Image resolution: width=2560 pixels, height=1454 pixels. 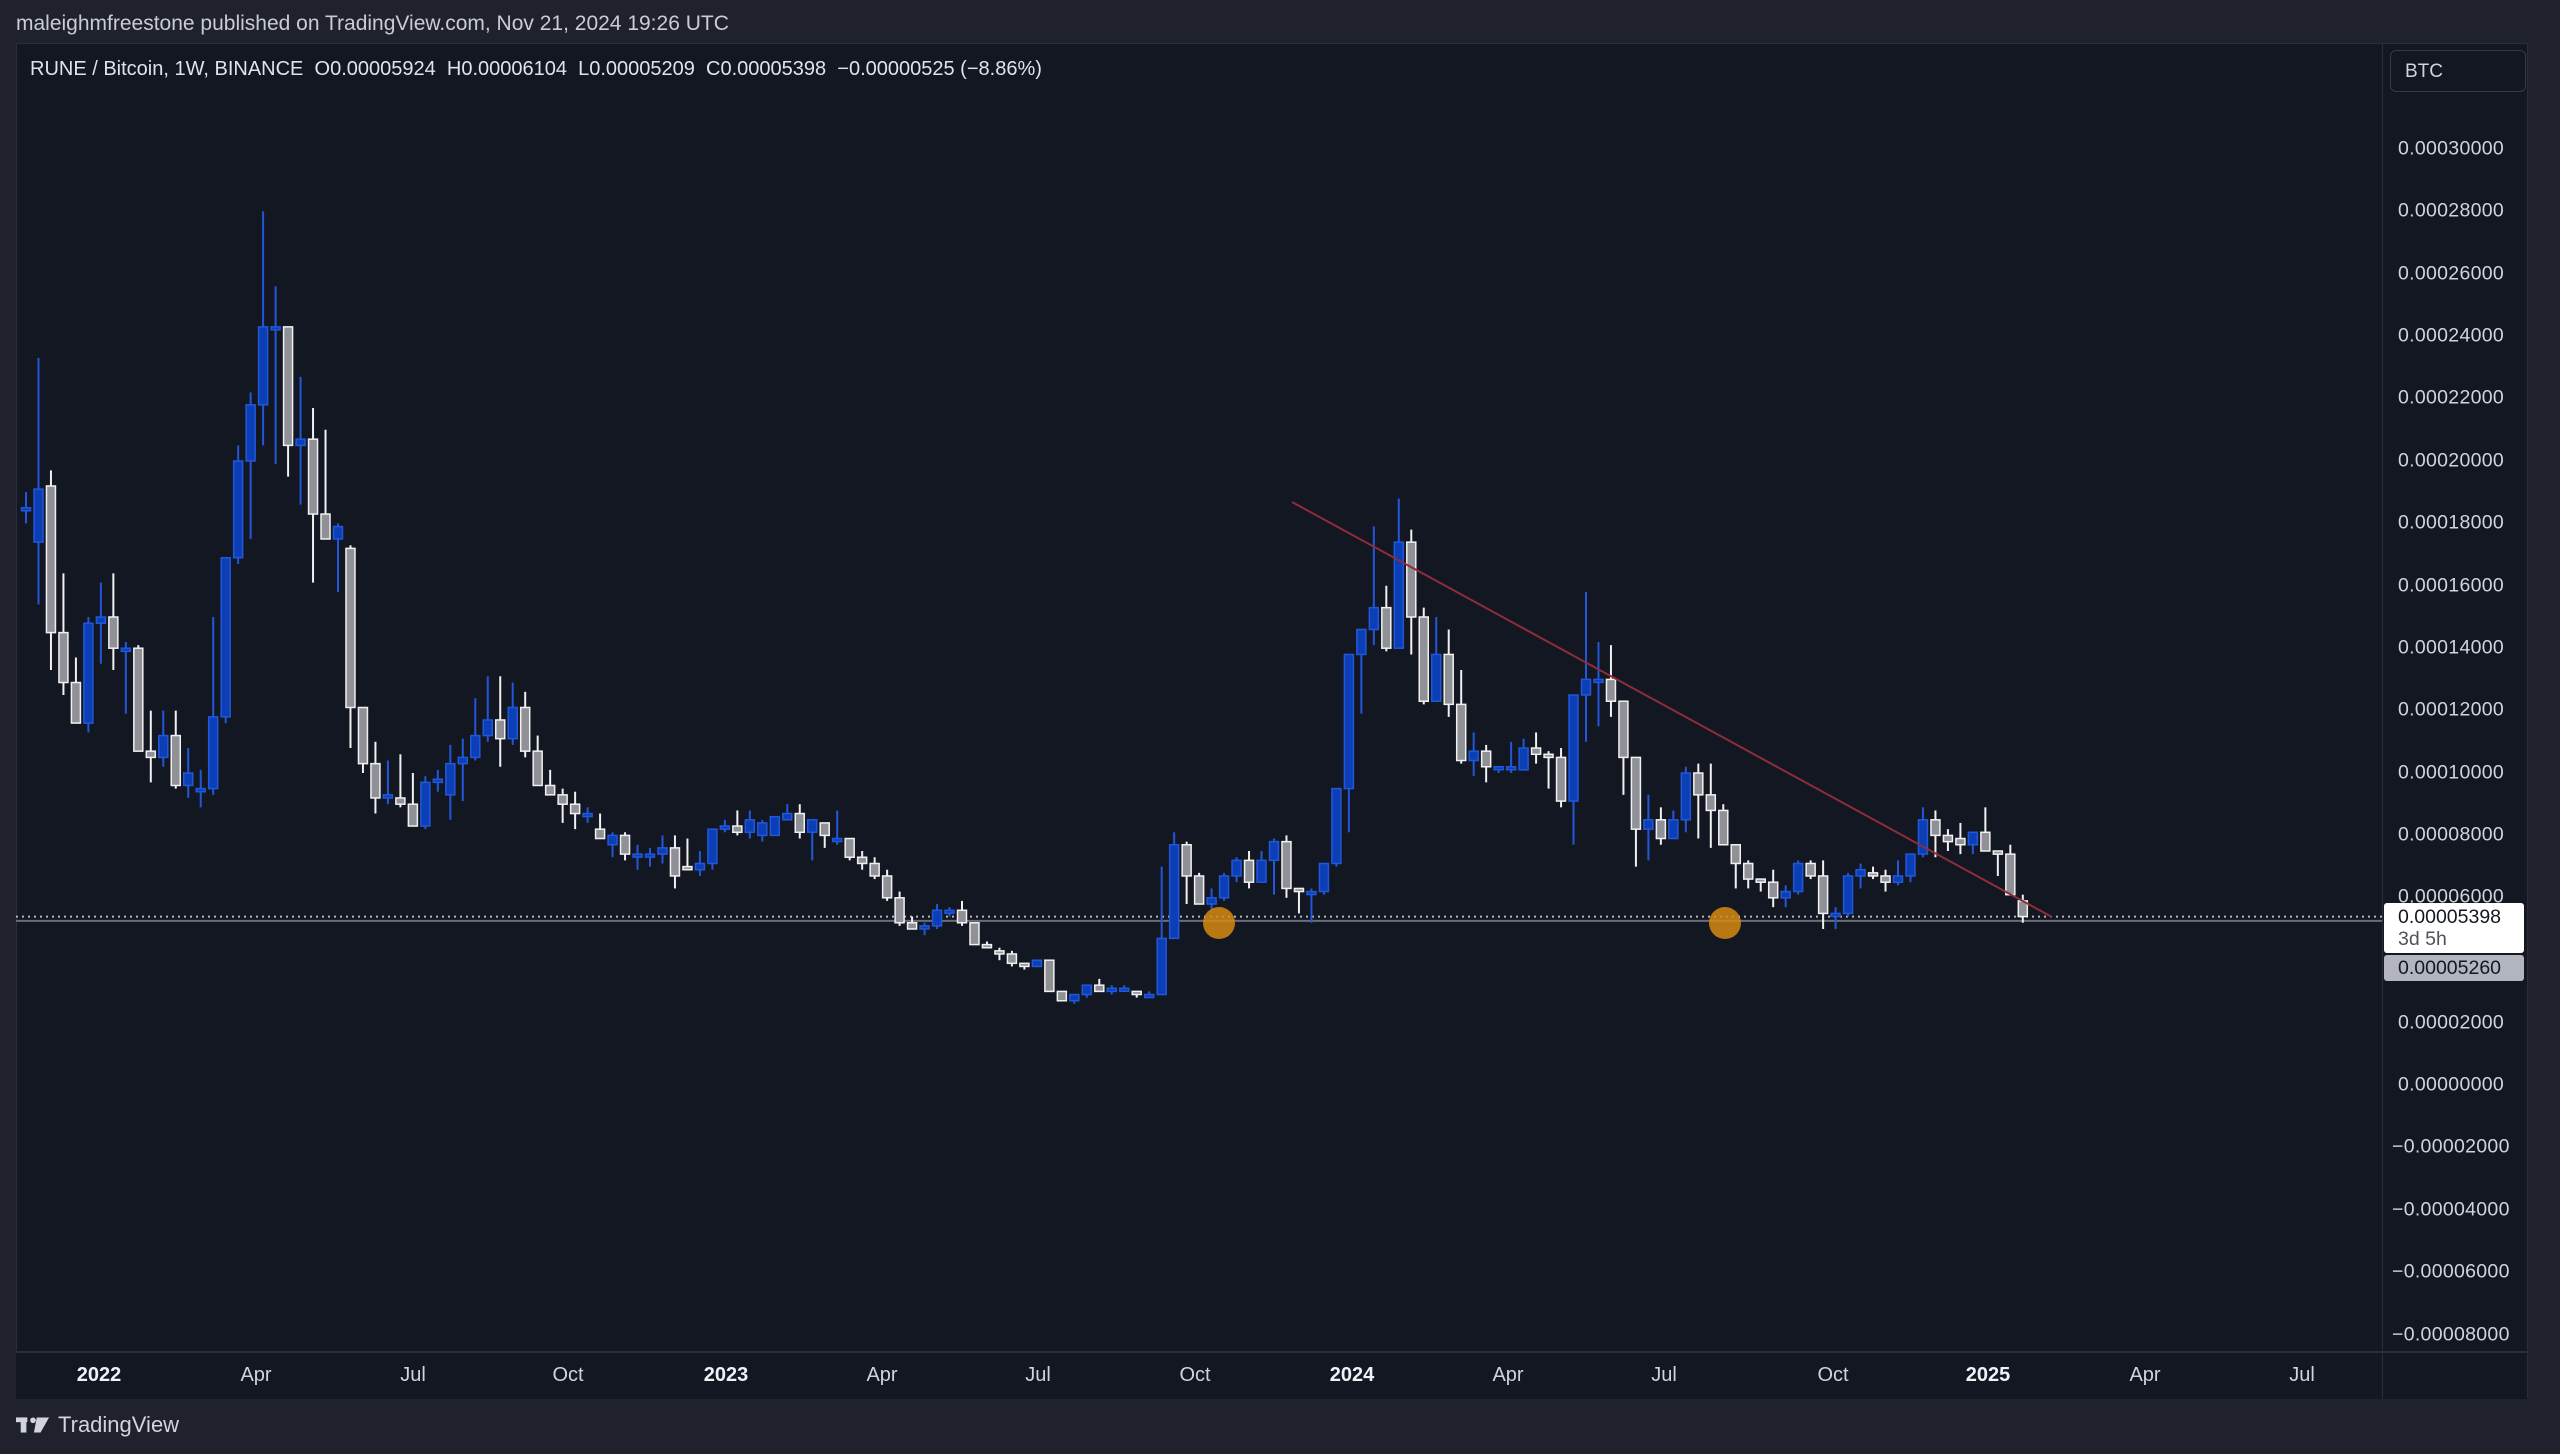 What do you see at coordinates (2458, 71) in the screenshot?
I see `currency-button: BTC` at bounding box center [2458, 71].